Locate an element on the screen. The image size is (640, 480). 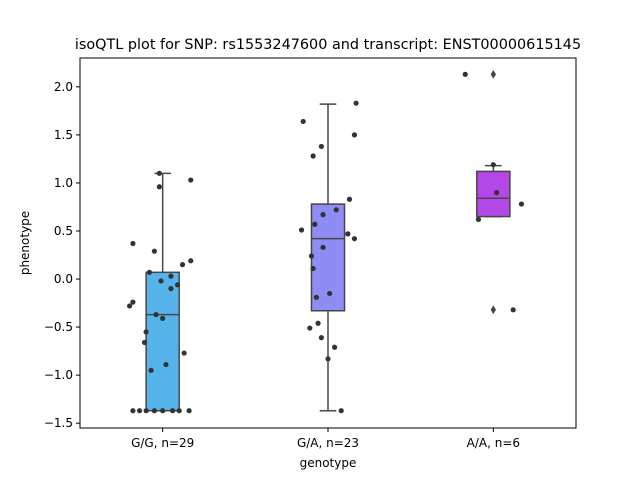
y-axis: −1.5 −1.0 −0.5 0.0 0.5 1.0 1.5 2.0 is located at coordinates (62, 255).